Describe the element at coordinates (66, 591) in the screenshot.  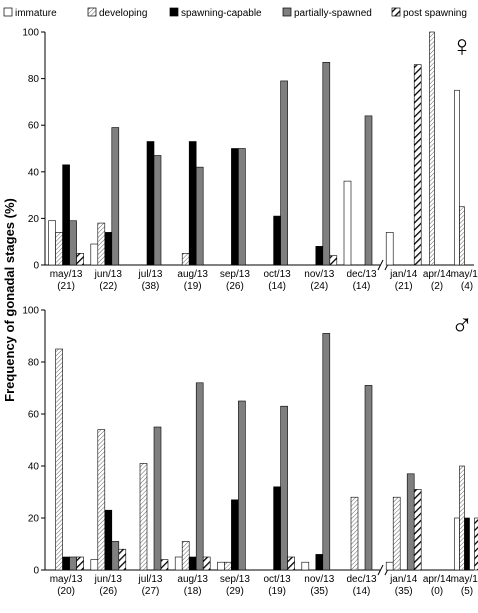
I see `x-tick-sublabel: (20)` at that location.